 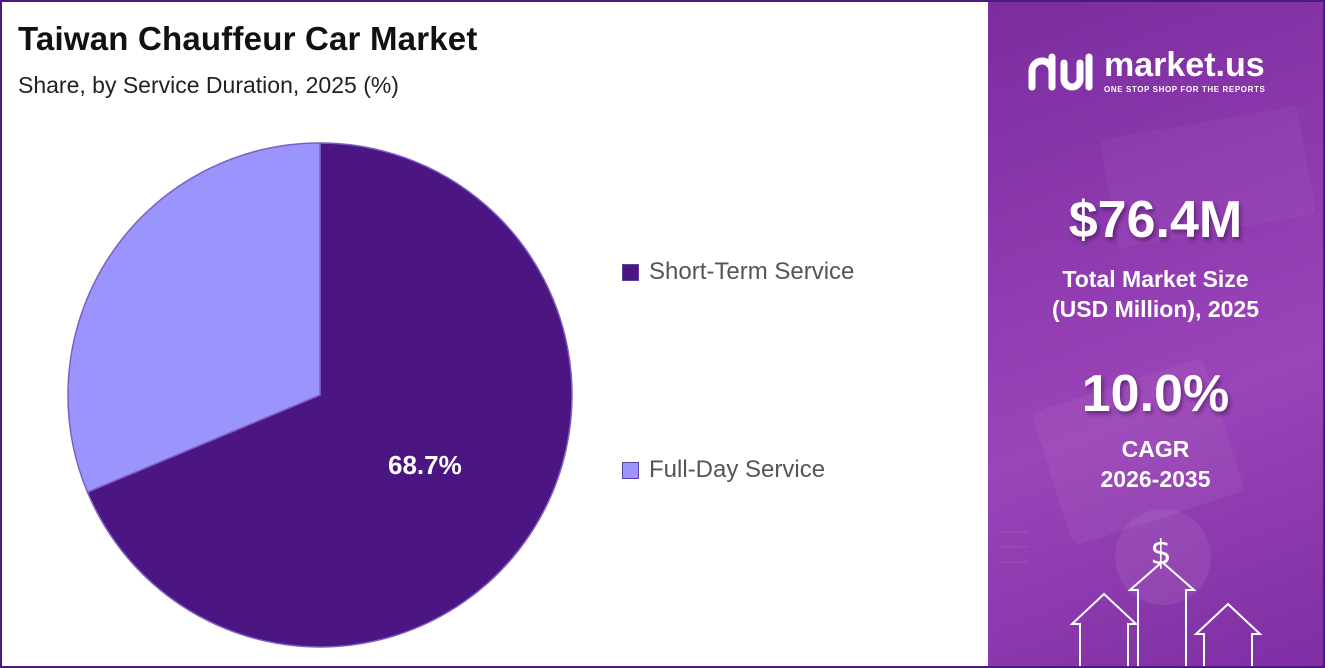 I want to click on pie-slice-full-day-service, so click(x=194, y=318).